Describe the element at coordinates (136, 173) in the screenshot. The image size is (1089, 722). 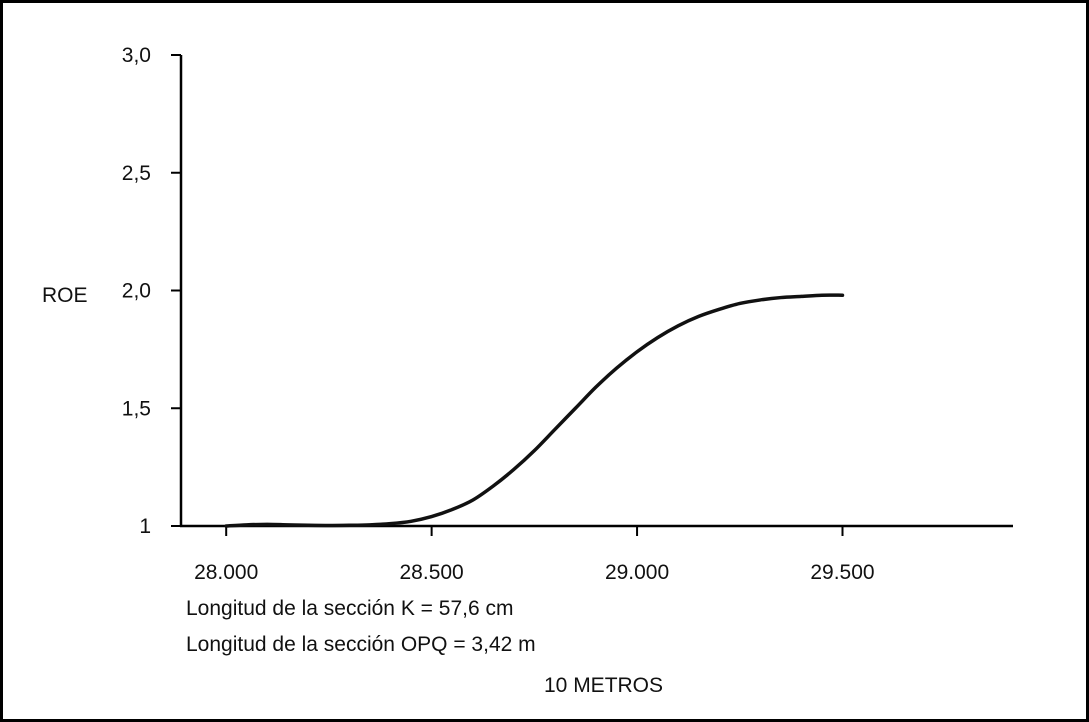
I see `y-tick-label: 2,5` at that location.